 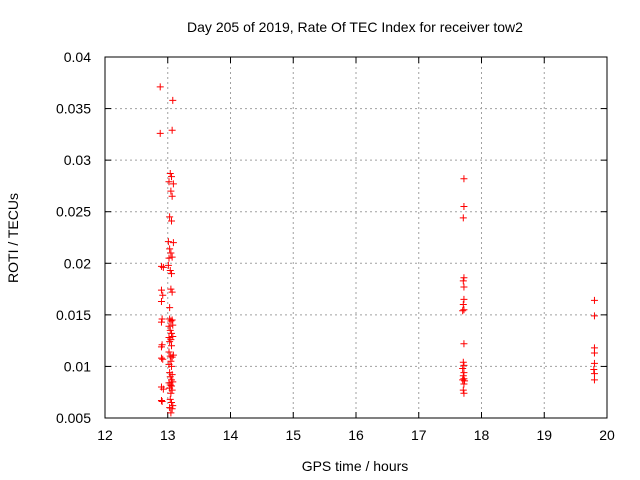 What do you see at coordinates (356, 435) in the screenshot?
I see `x-tick-label: 16` at bounding box center [356, 435].